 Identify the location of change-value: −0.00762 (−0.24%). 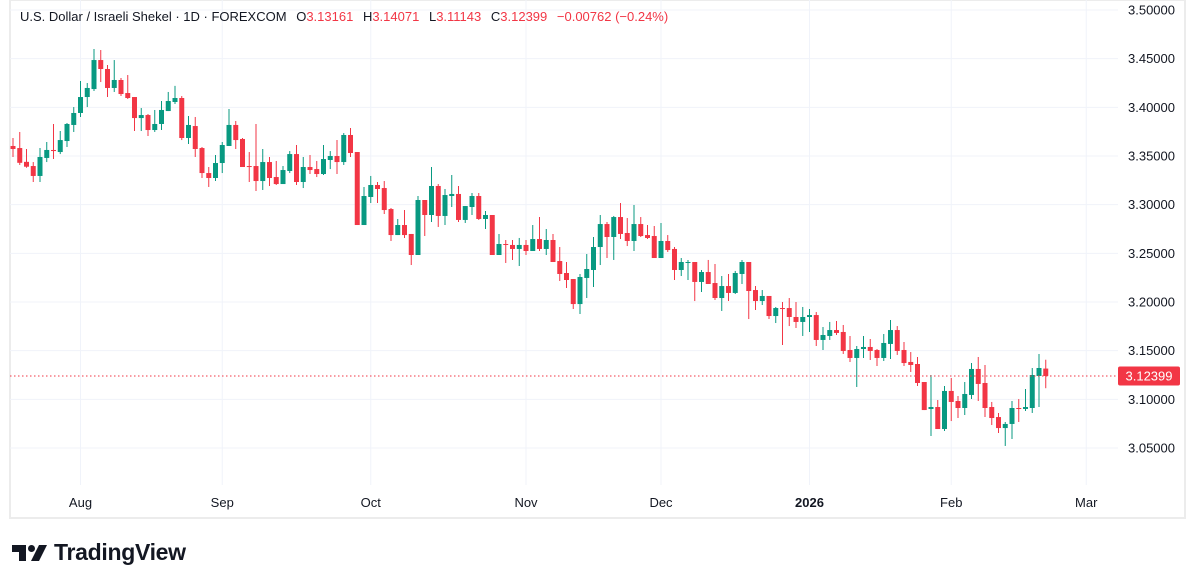
(612, 16).